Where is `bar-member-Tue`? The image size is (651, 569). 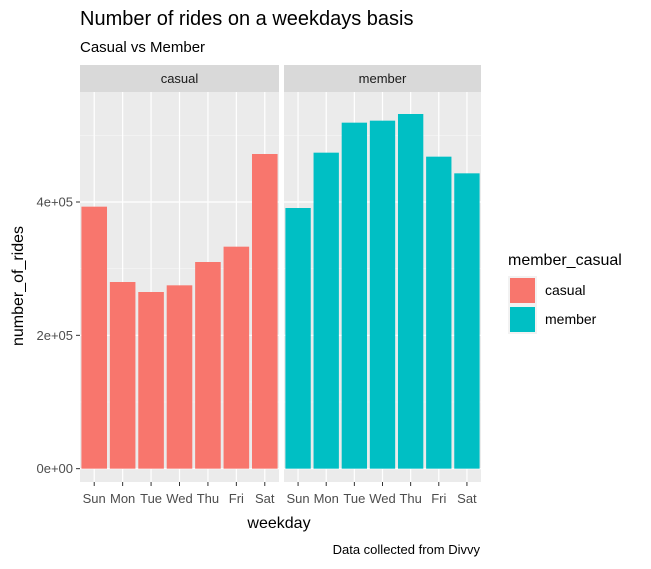
bar-member-Tue is located at coordinates (354, 295).